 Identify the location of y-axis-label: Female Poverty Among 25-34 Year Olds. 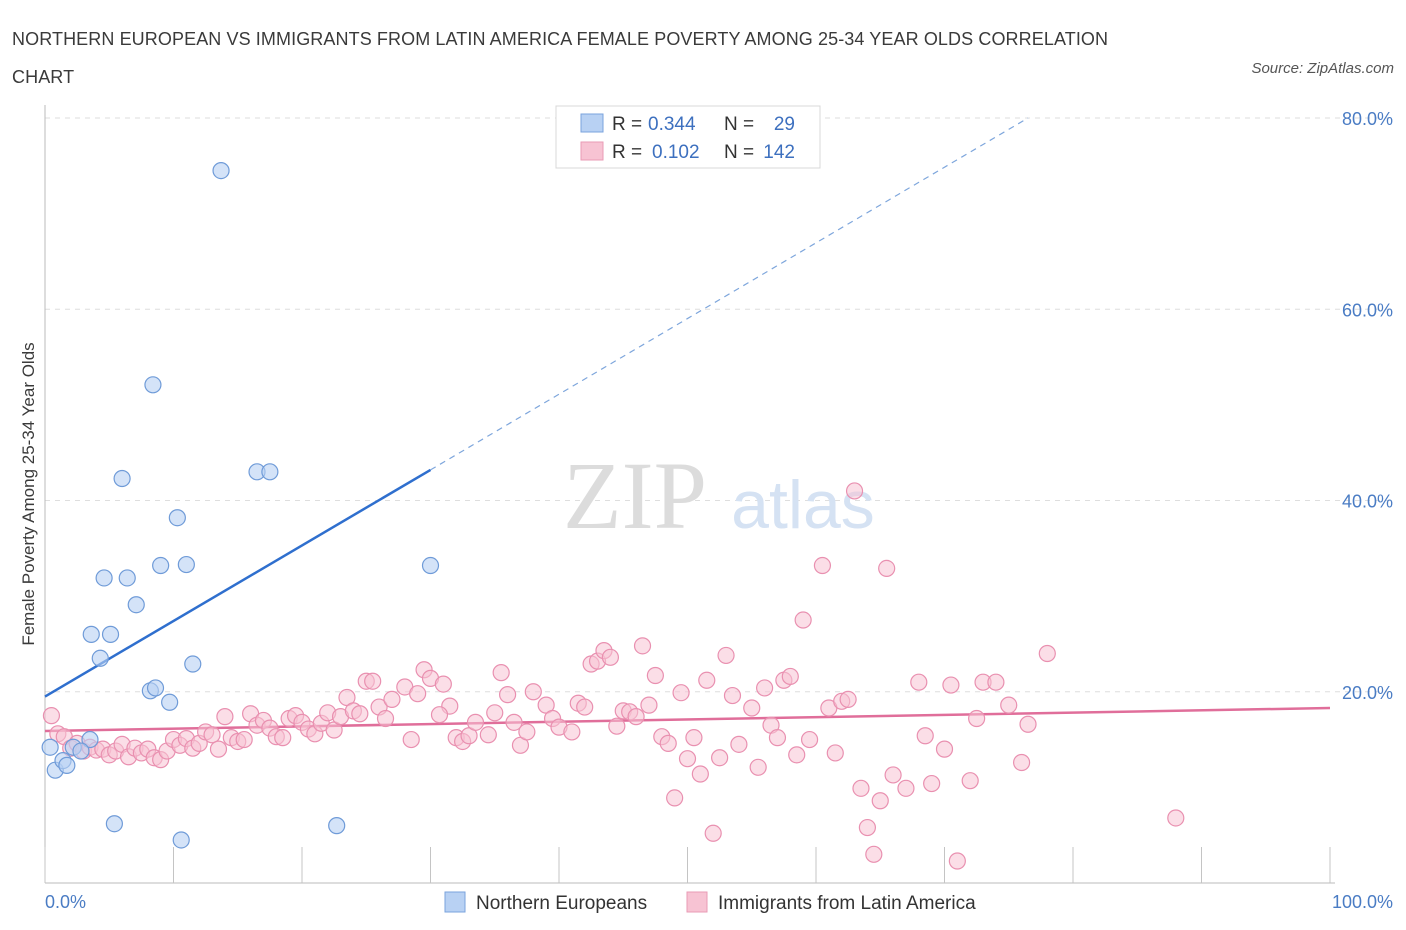
(28, 493).